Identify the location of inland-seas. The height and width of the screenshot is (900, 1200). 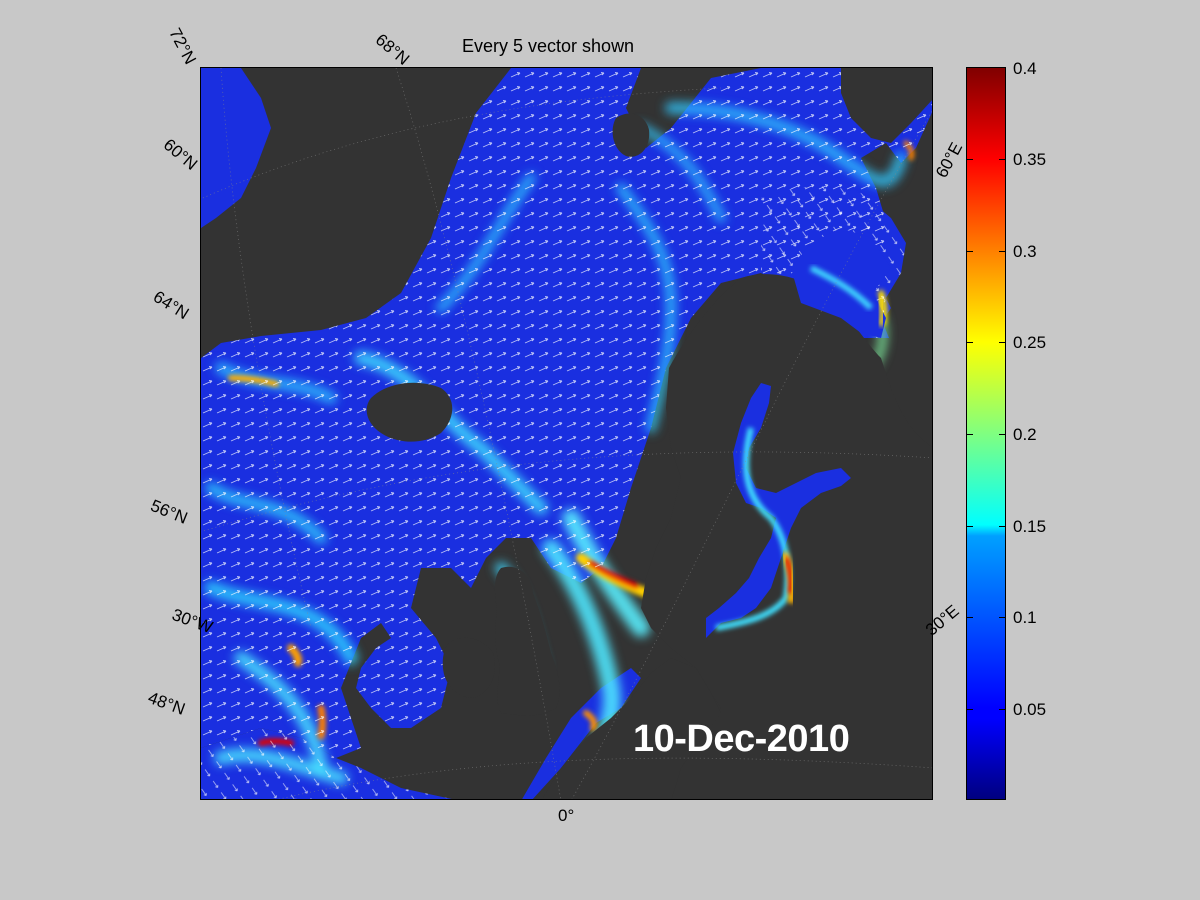
(798, 433).